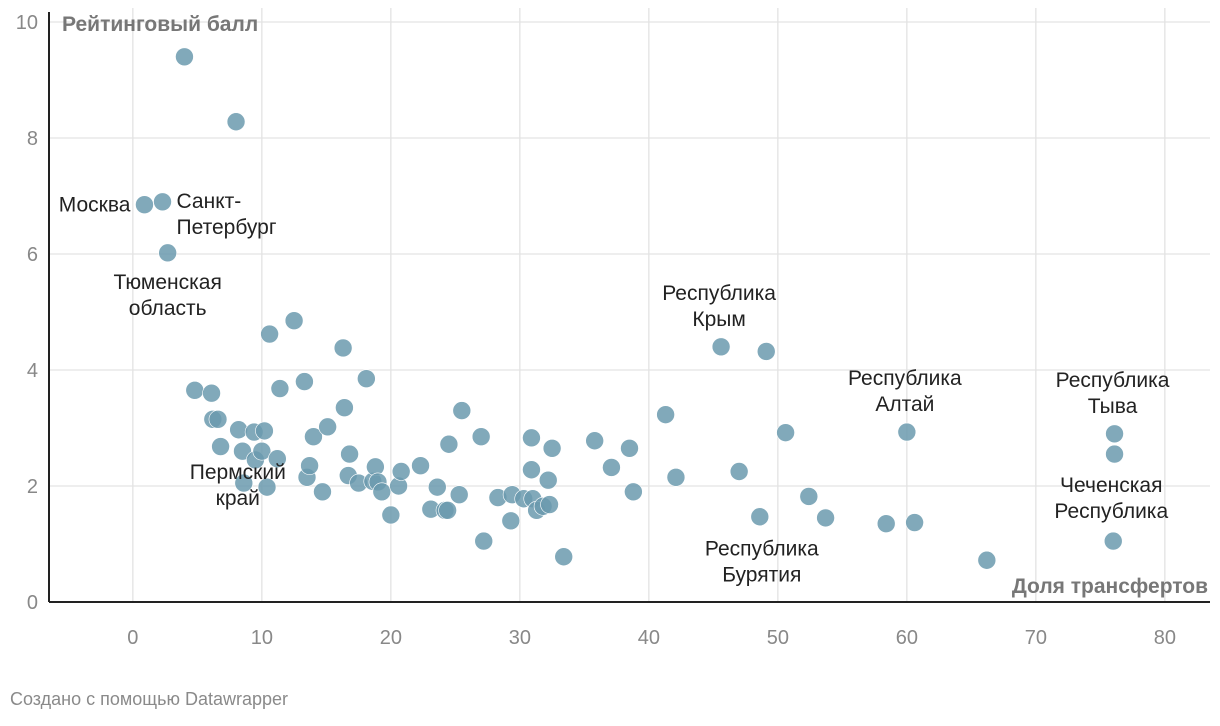 This screenshot has width=1220, height=726. I want to click on y-tick-label: 2, so click(32, 487).